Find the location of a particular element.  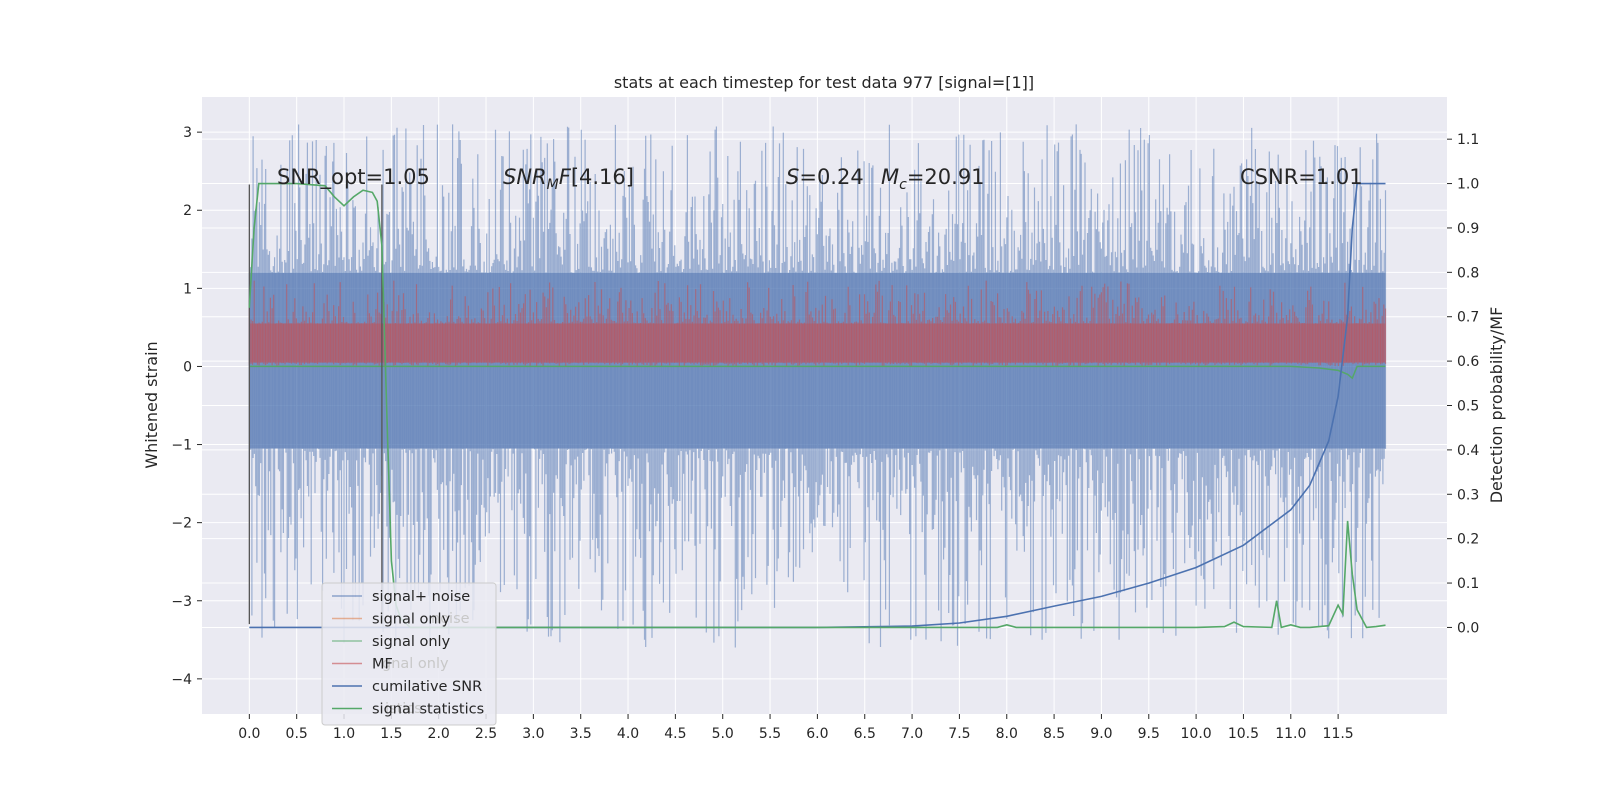

y-tick-label-right: 0.6 is located at coordinates (1468, 362).